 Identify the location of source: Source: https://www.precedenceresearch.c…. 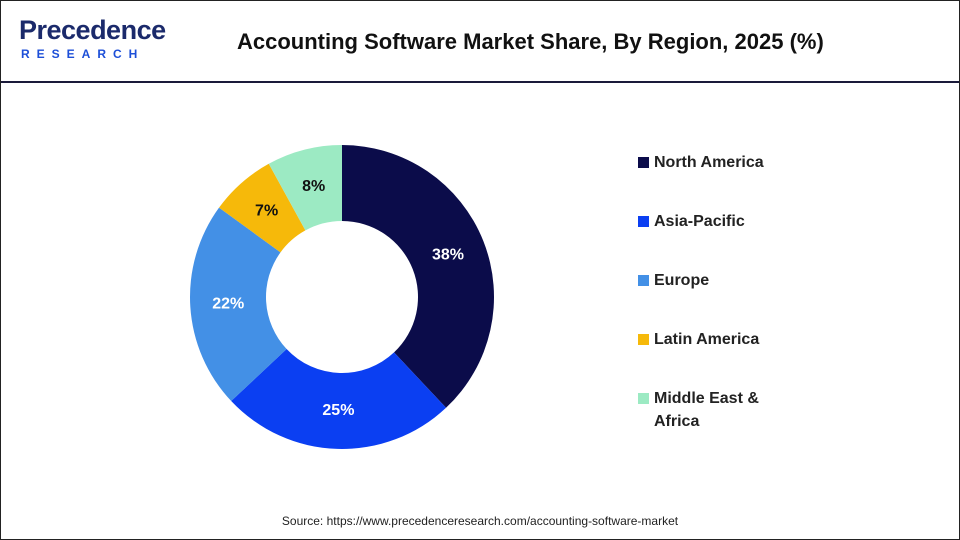
(480, 521).